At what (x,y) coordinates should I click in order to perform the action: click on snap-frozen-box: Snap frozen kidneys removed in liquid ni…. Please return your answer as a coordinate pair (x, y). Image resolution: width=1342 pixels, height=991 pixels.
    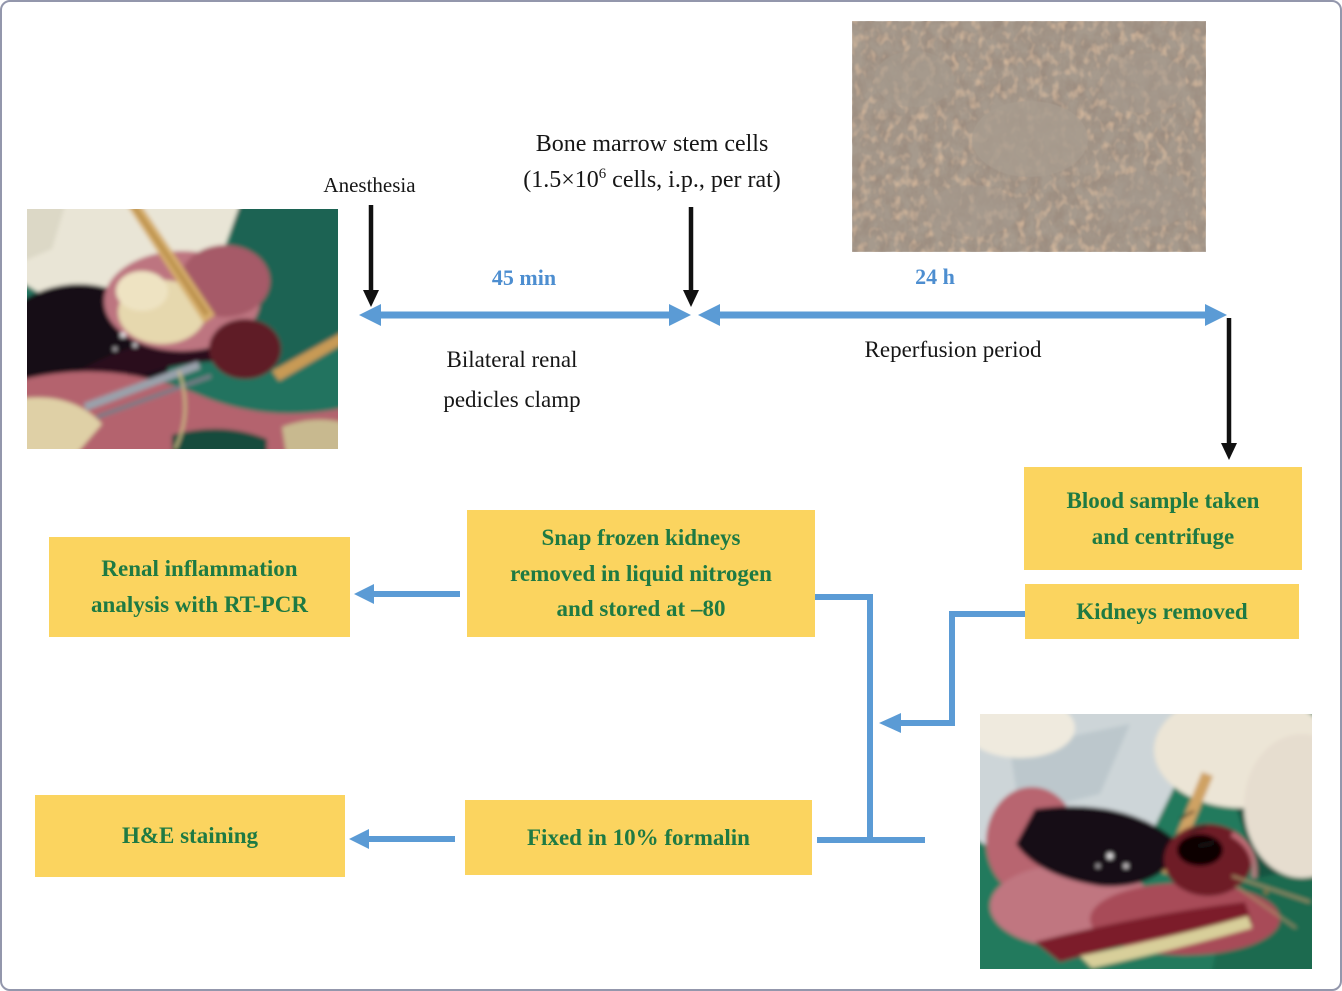
    Looking at the image, I should click on (641, 573).